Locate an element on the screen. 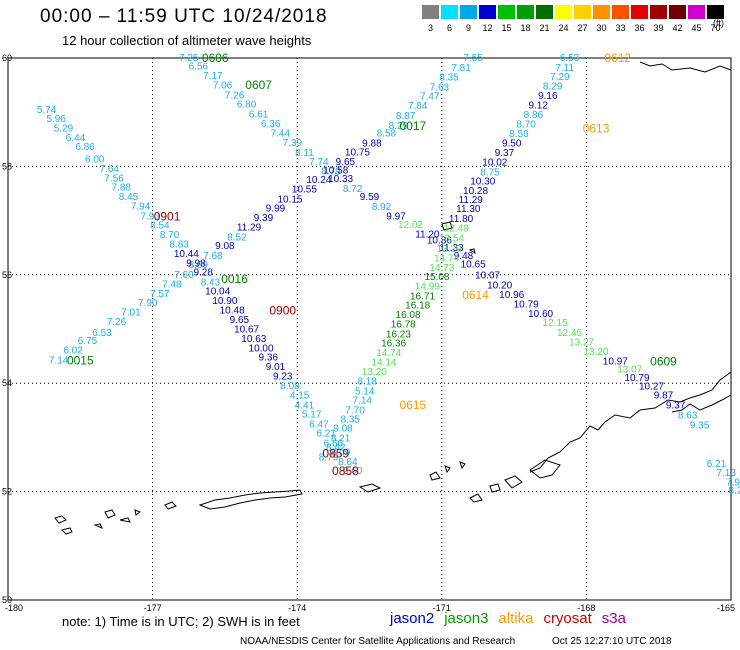 The image size is (740, 650). wave-height-value: 8.52 is located at coordinates (237, 237).